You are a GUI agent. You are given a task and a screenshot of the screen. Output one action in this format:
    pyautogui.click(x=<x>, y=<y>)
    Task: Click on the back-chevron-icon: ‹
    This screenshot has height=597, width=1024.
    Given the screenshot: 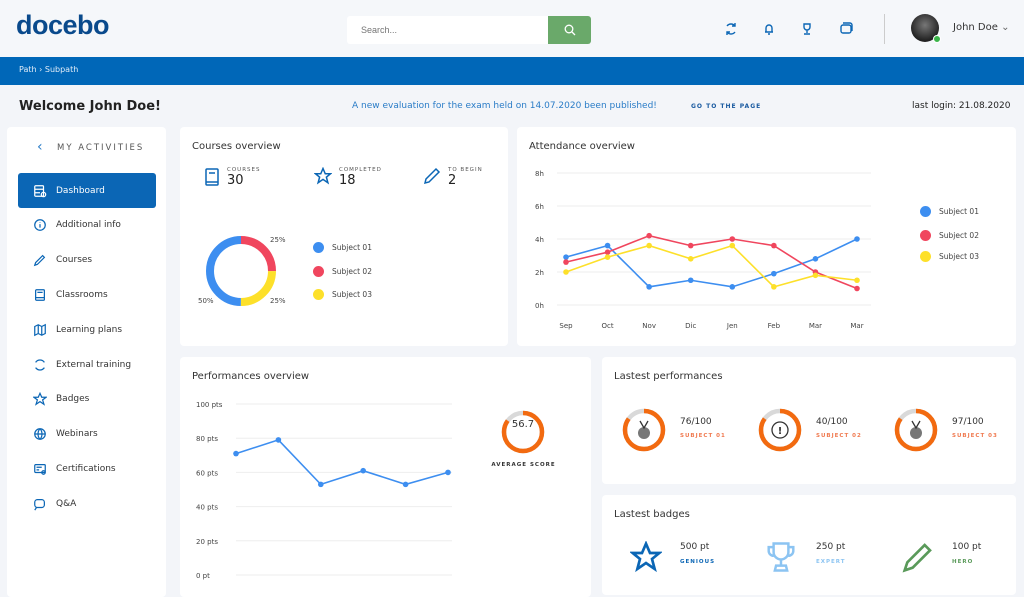 What is the action you would take?
    pyautogui.click(x=40, y=147)
    